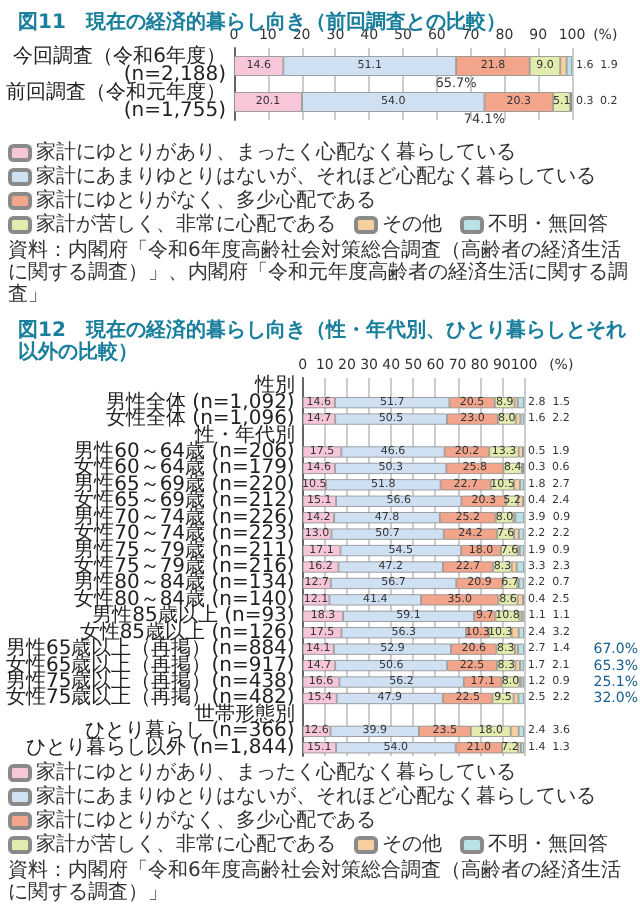  I want to click on text: 資料：内閣府「令和6年度高齢社会対策総合調査（高齢者の経済生活に関する調査）」、内閣府「令和元年度高齢者の経済生活に関する調査」, so click(318, 272).